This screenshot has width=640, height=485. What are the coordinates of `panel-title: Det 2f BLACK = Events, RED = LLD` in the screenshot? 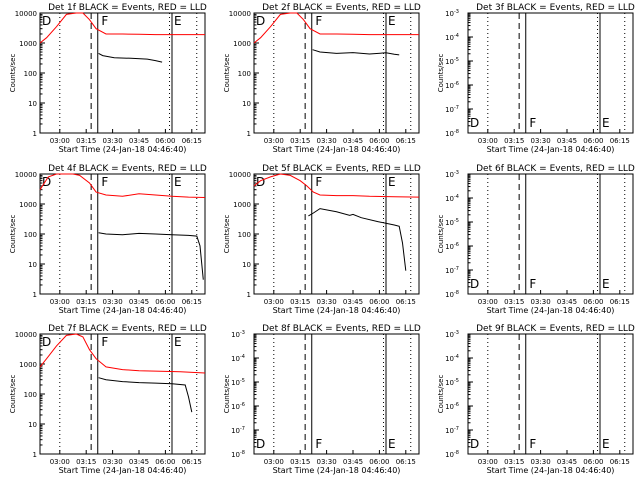 It's located at (341, 8).